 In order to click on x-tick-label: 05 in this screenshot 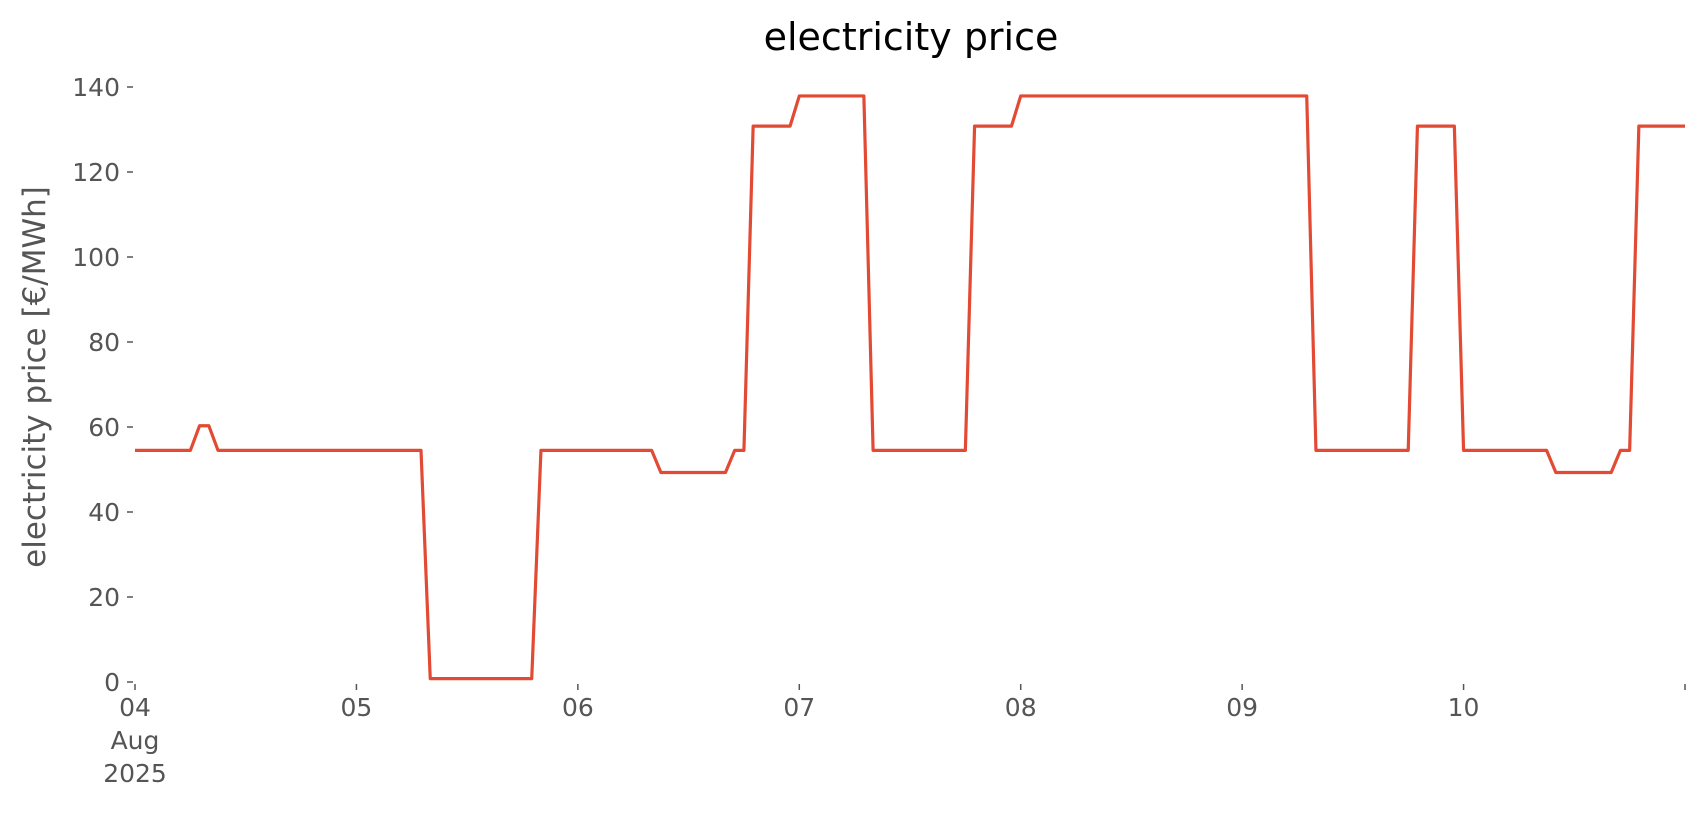, I will do `click(357, 707)`.